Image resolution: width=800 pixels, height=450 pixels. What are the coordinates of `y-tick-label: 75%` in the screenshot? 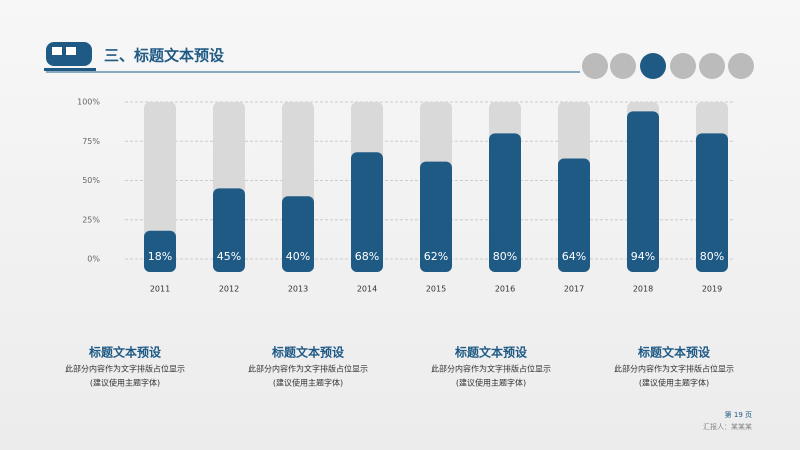 It's located at (91, 141).